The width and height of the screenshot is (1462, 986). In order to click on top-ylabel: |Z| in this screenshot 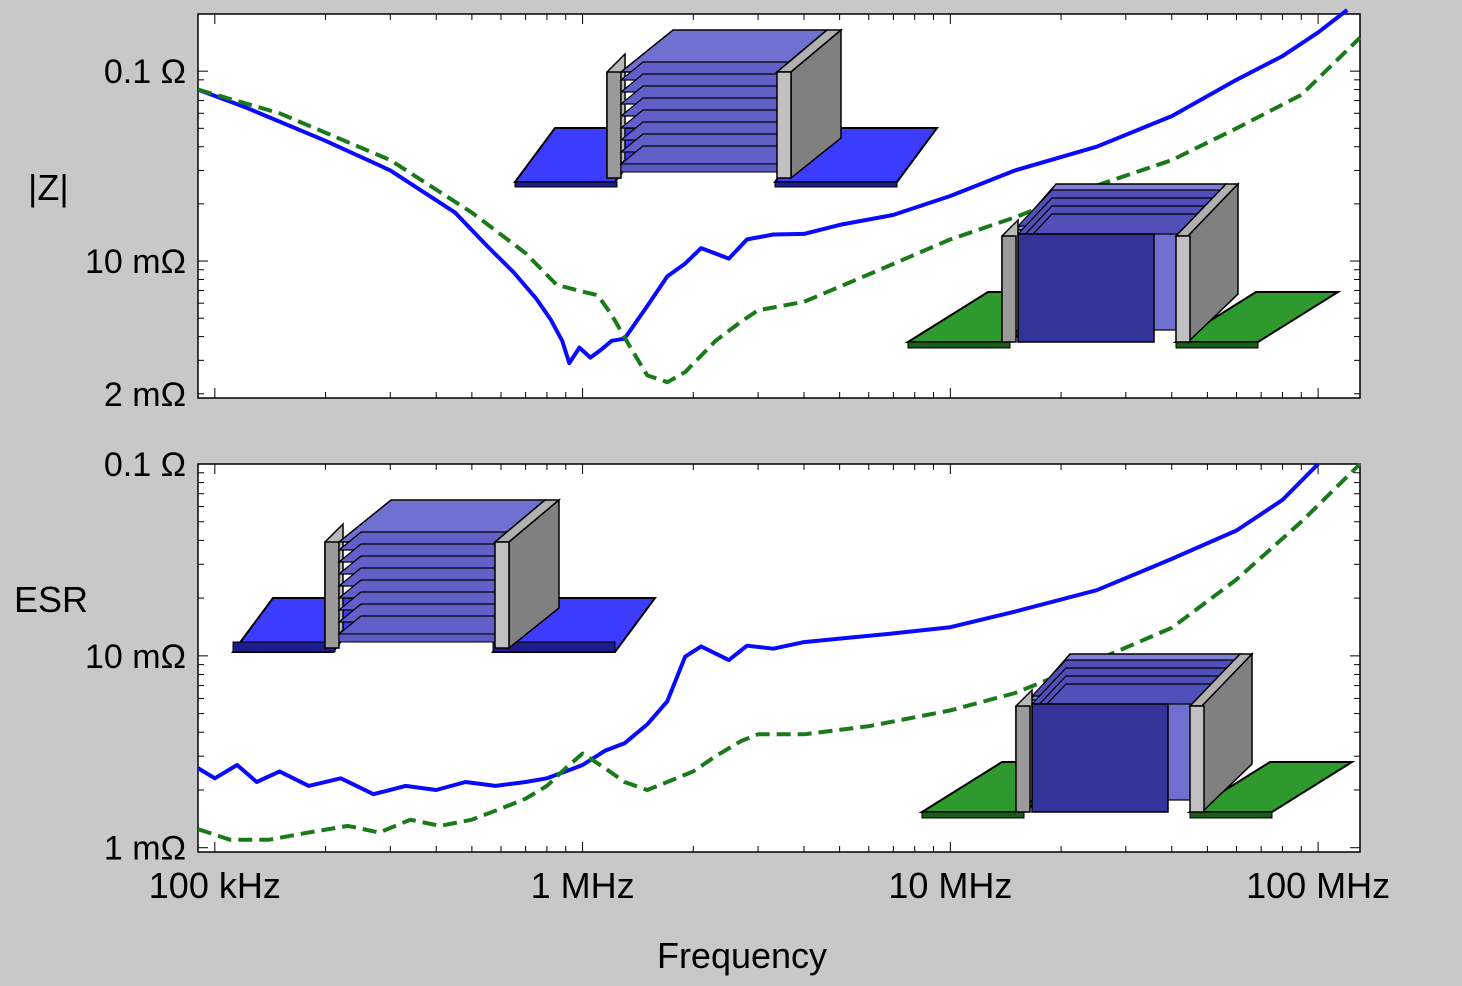, I will do `click(48, 187)`.